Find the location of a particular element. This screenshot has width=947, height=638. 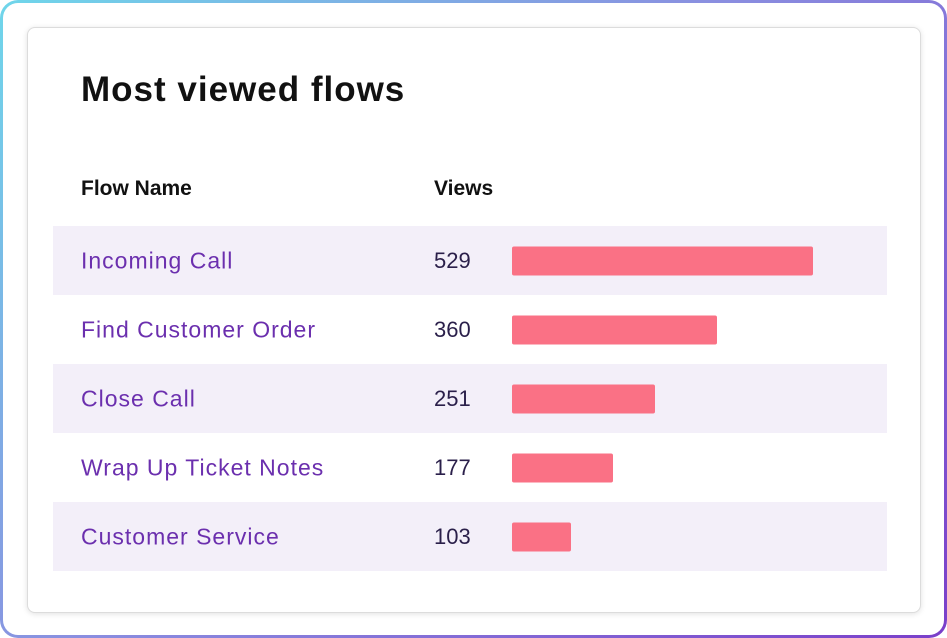

column-header-views: Views is located at coordinates (464, 188).